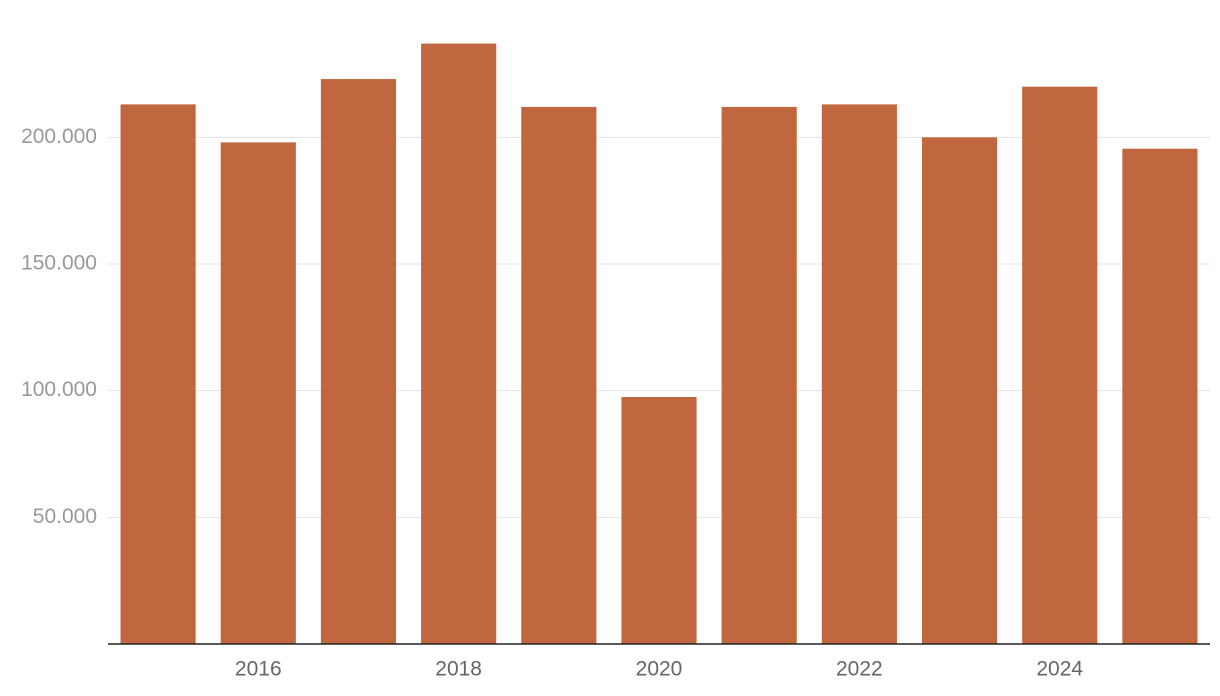  What do you see at coordinates (65, 516) in the screenshot?
I see `y-tick-label: 50.000` at bounding box center [65, 516].